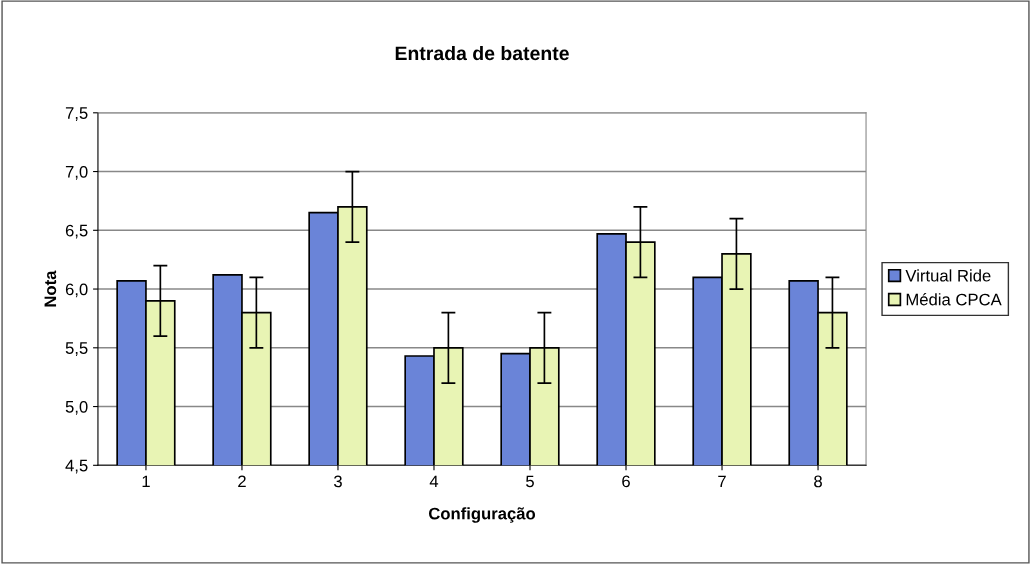  I want to click on x-tick-label: 1, so click(146, 481).